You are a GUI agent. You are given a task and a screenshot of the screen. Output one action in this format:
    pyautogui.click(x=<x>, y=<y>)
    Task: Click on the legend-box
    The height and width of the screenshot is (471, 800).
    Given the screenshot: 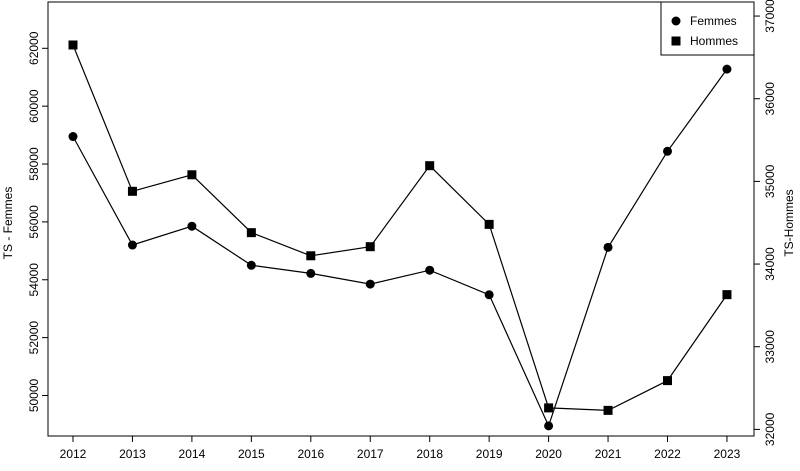 What is the action you would take?
    pyautogui.click(x=707, y=28)
    